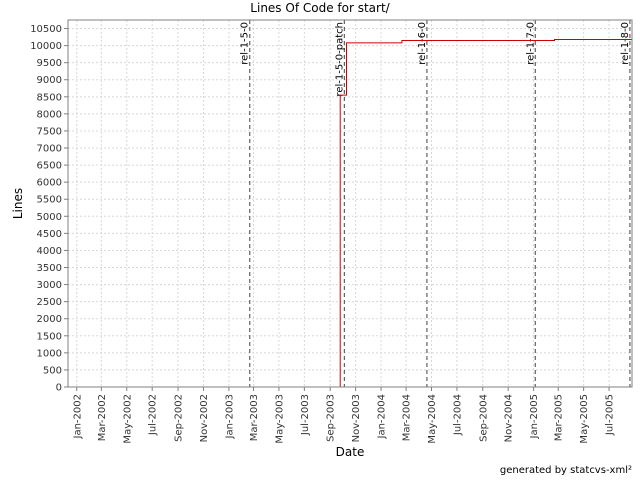  What do you see at coordinates (49, 63) in the screenshot?
I see `y-tick-label: 9500` at bounding box center [49, 63].